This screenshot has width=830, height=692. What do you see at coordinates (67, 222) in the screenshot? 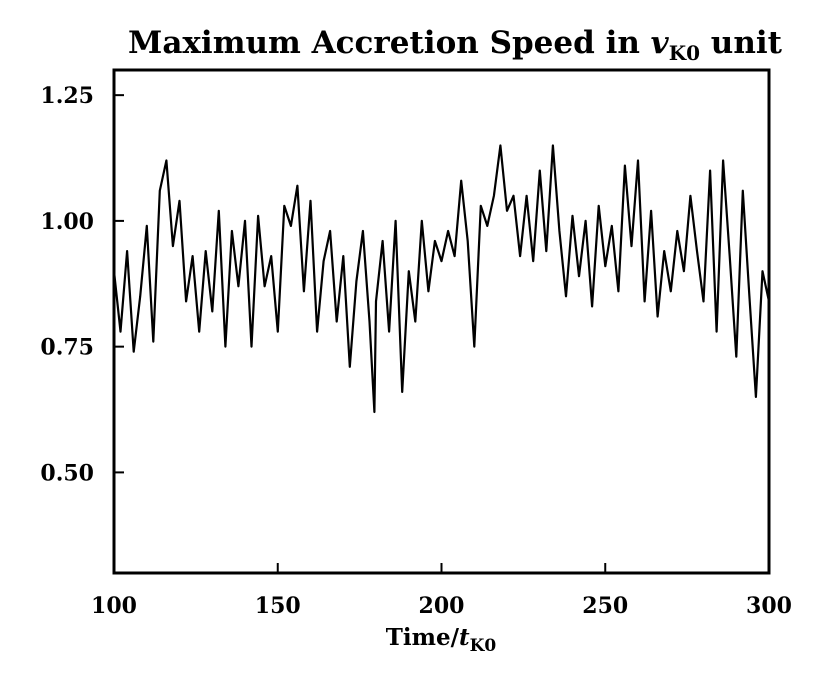
I see `y-tick-label: 1.00` at bounding box center [67, 222].